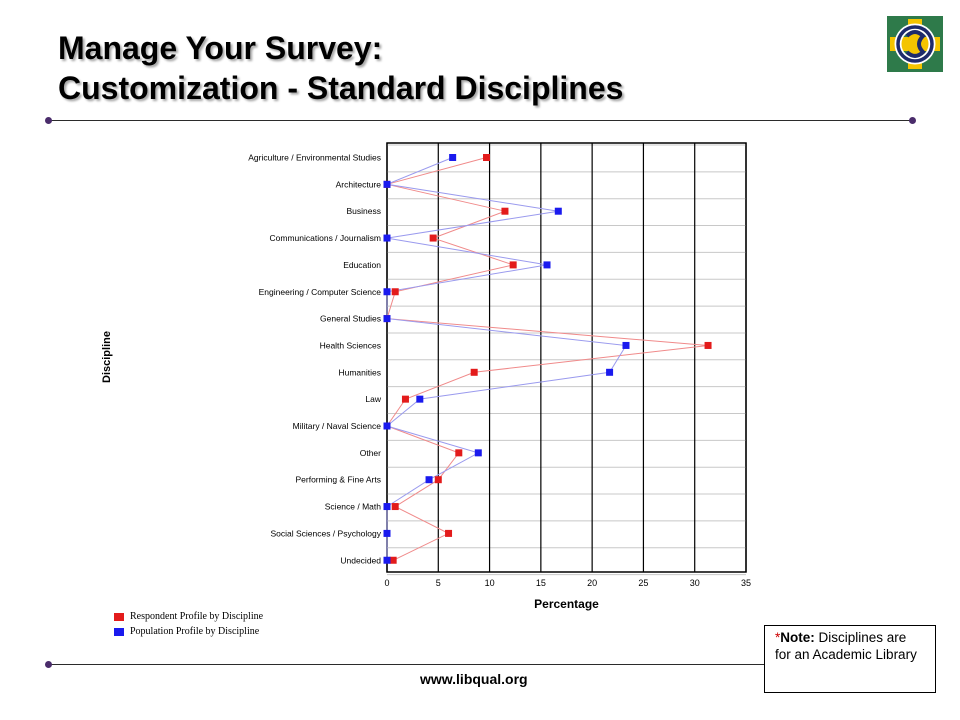  I want to click on slide-title-line-2: Customization - Standard Disciplines, so click(341, 88).